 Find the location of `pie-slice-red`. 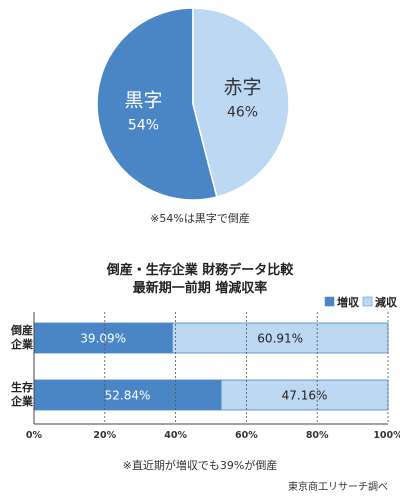

pie-slice-red is located at coordinates (241, 102).